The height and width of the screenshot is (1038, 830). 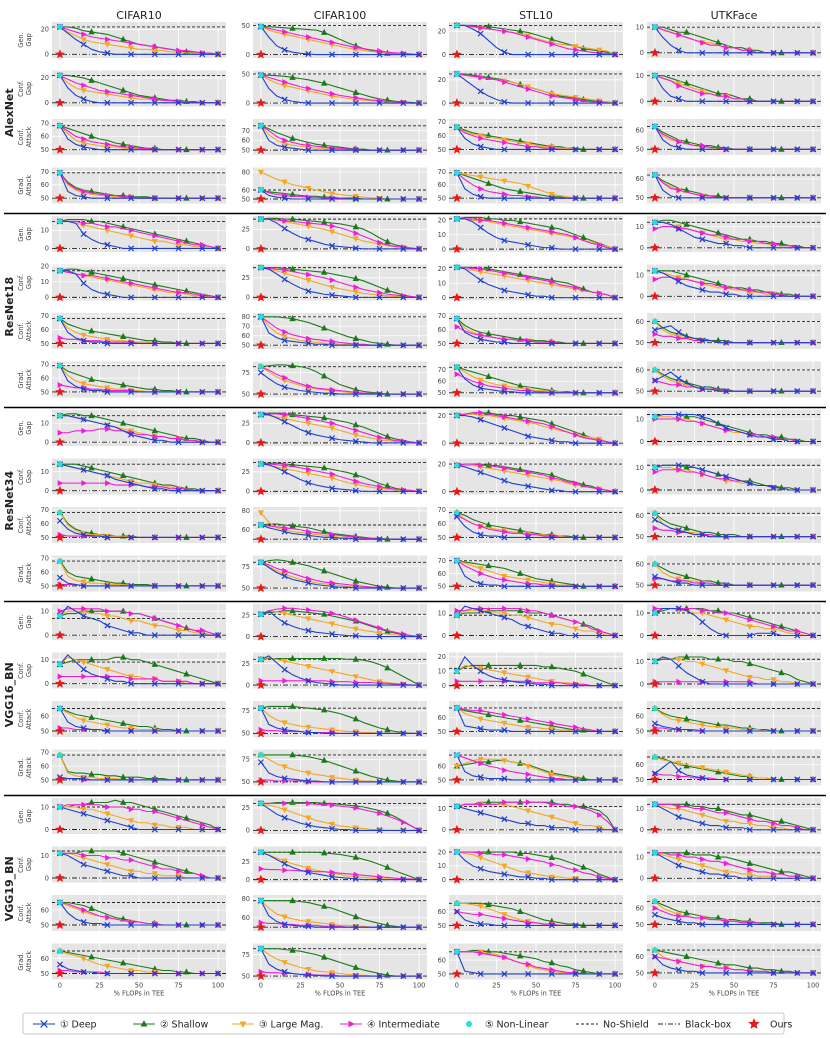 I want to click on column-title-utkface: UTKFace, so click(x=734, y=15).